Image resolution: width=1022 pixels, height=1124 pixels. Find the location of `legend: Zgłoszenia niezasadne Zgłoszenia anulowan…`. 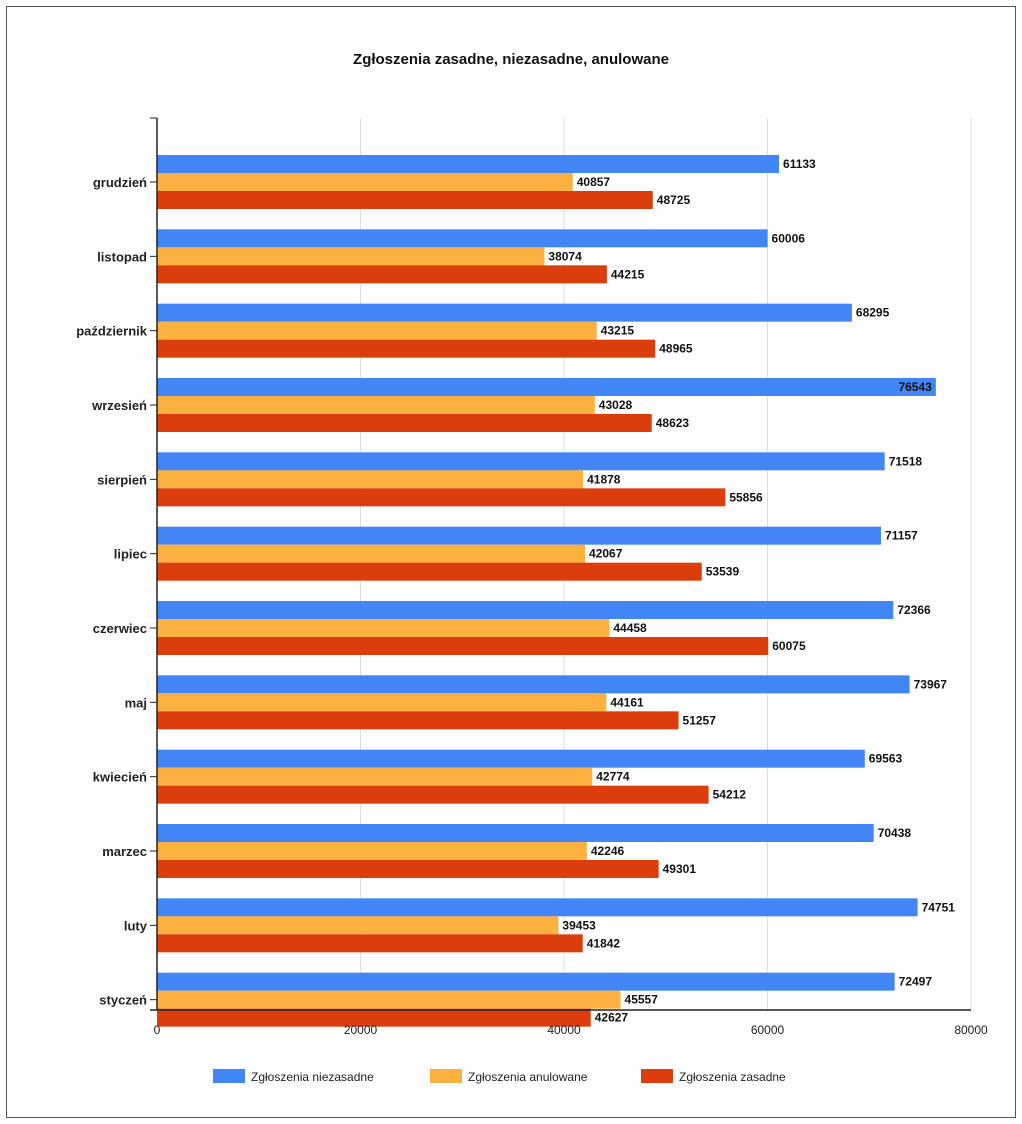

legend: Zgłoszenia niezasadne Zgłoszenia anulowan… is located at coordinates (499, 1076).